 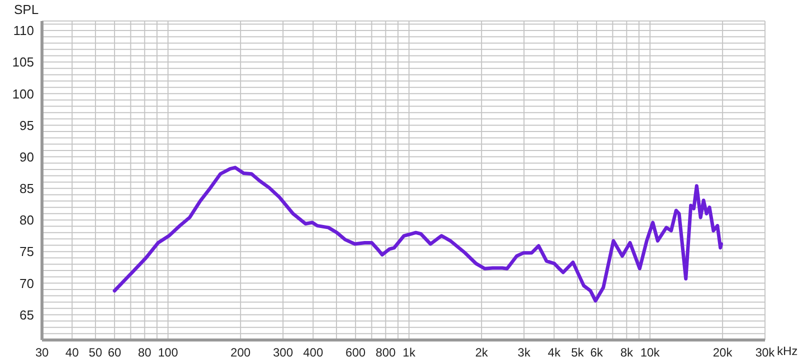 I want to click on y-tick-label: 75, so click(x=27, y=252).